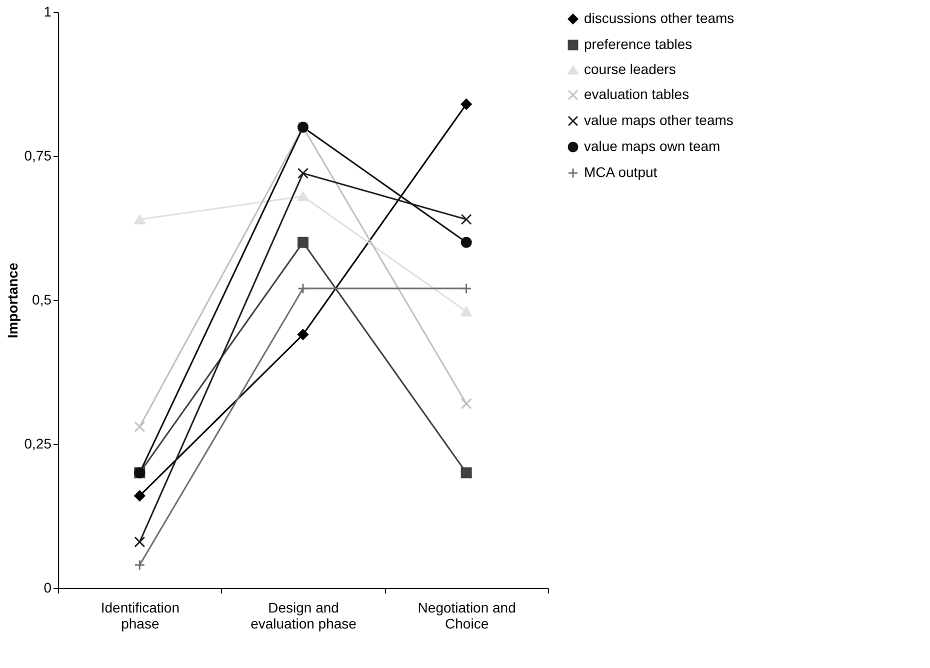 This screenshot has width=930, height=668. What do you see at coordinates (630, 69) in the screenshot?
I see `legend-label: course leaders` at bounding box center [630, 69].